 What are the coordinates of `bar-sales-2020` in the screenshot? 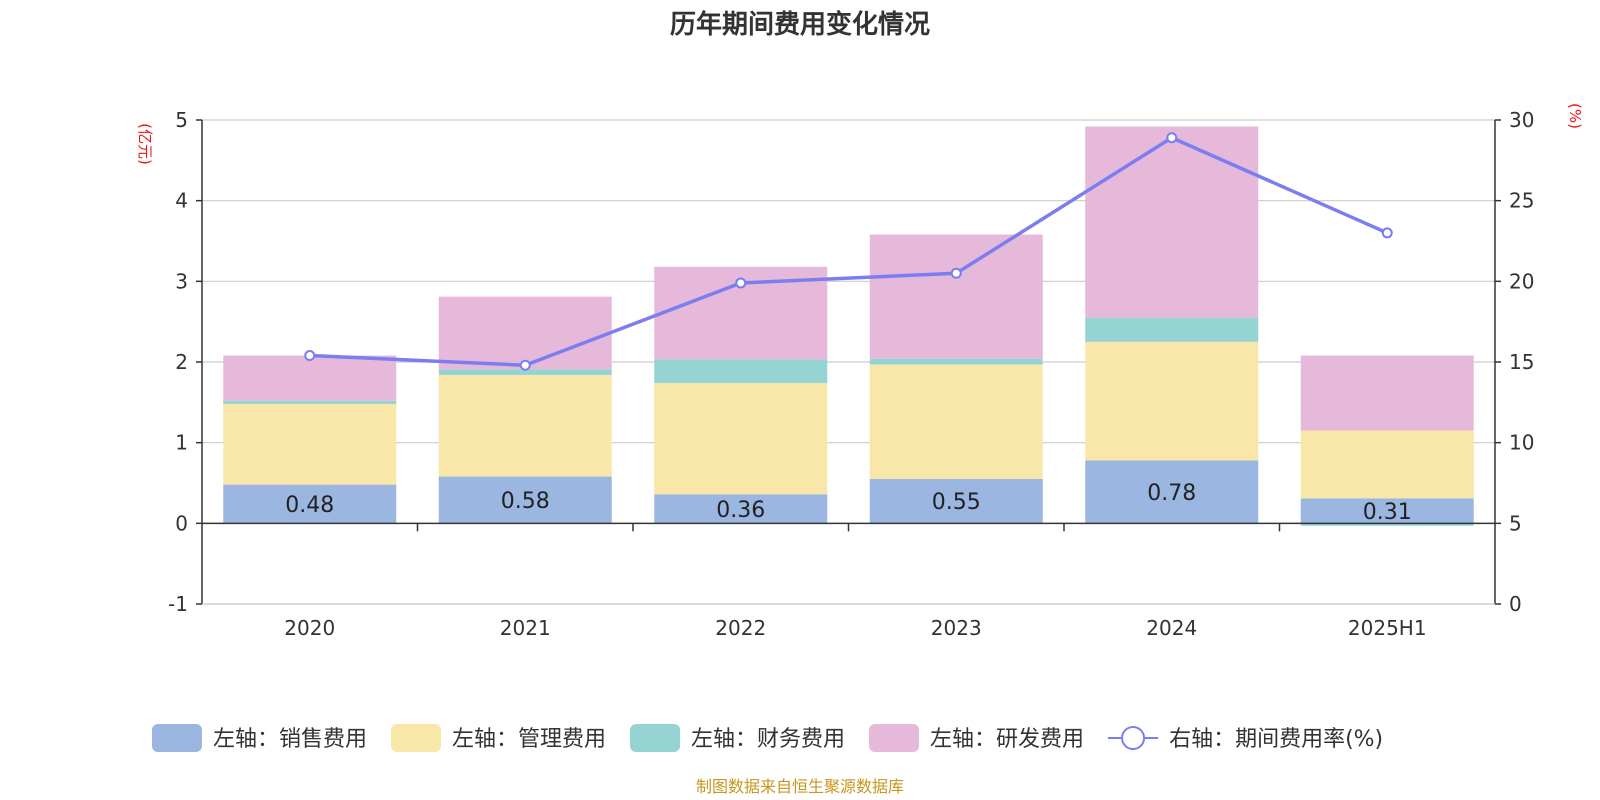 It's located at (310, 504).